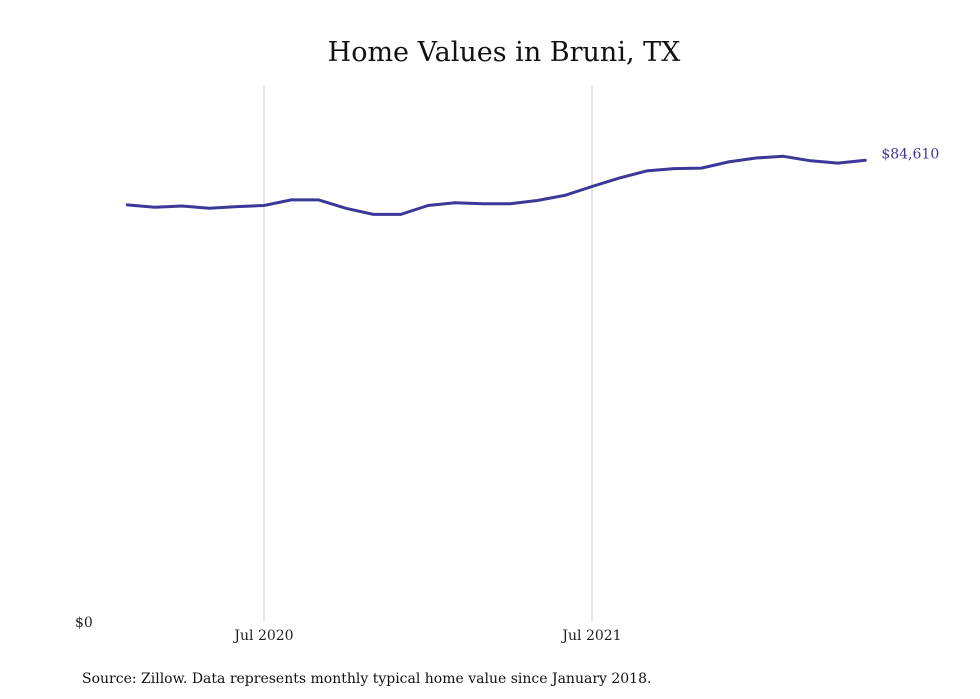 The height and width of the screenshot is (699, 980). Describe the element at coordinates (504, 52) in the screenshot. I see `chart-title: Home Values in Bruni, TX` at that location.